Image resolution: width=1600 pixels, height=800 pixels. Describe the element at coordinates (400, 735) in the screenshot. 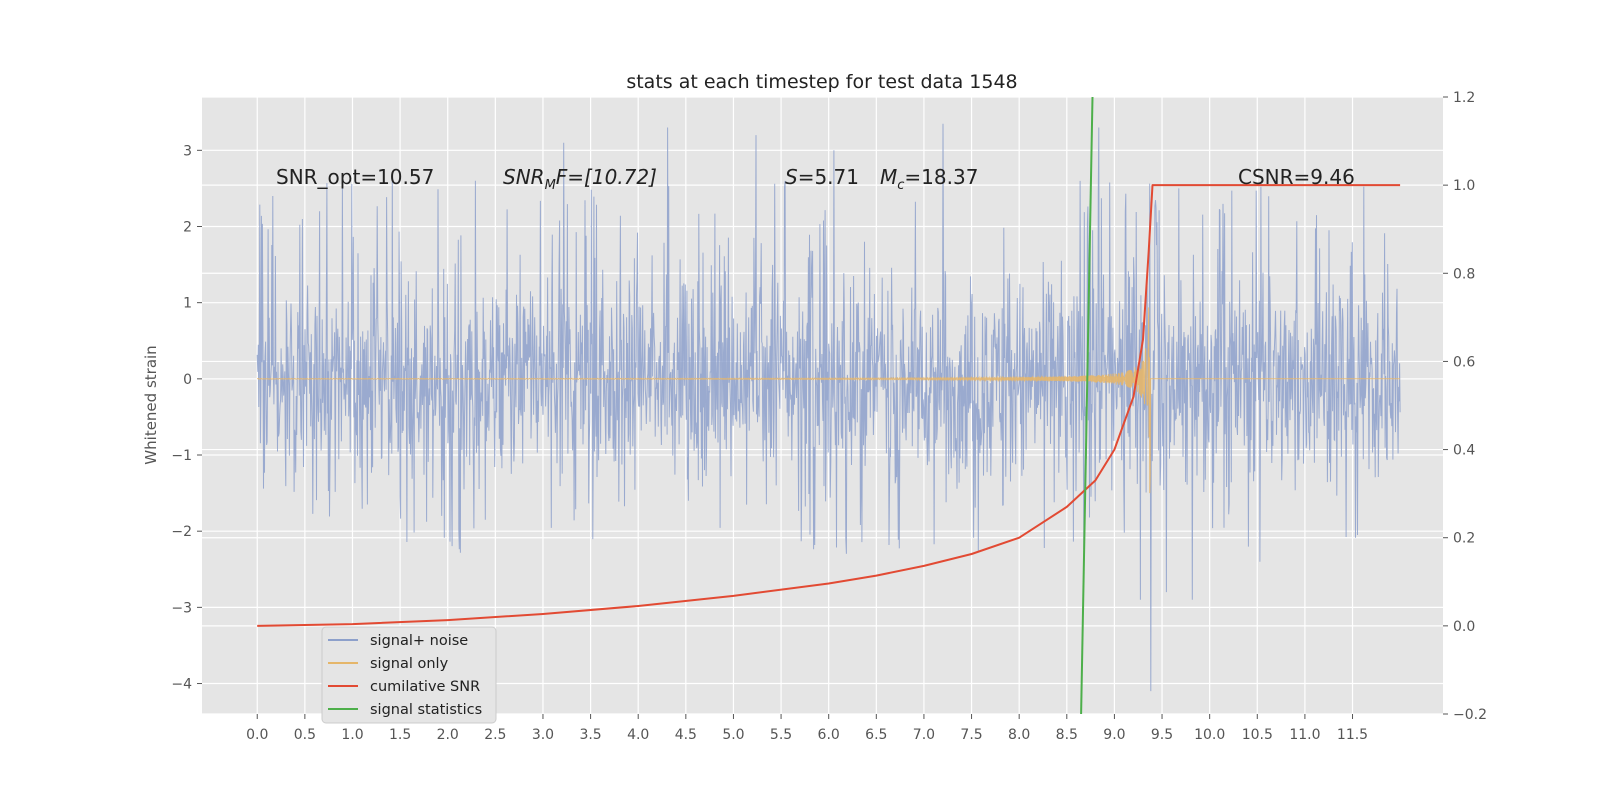

I see `x-tick-label: 1.5` at that location.